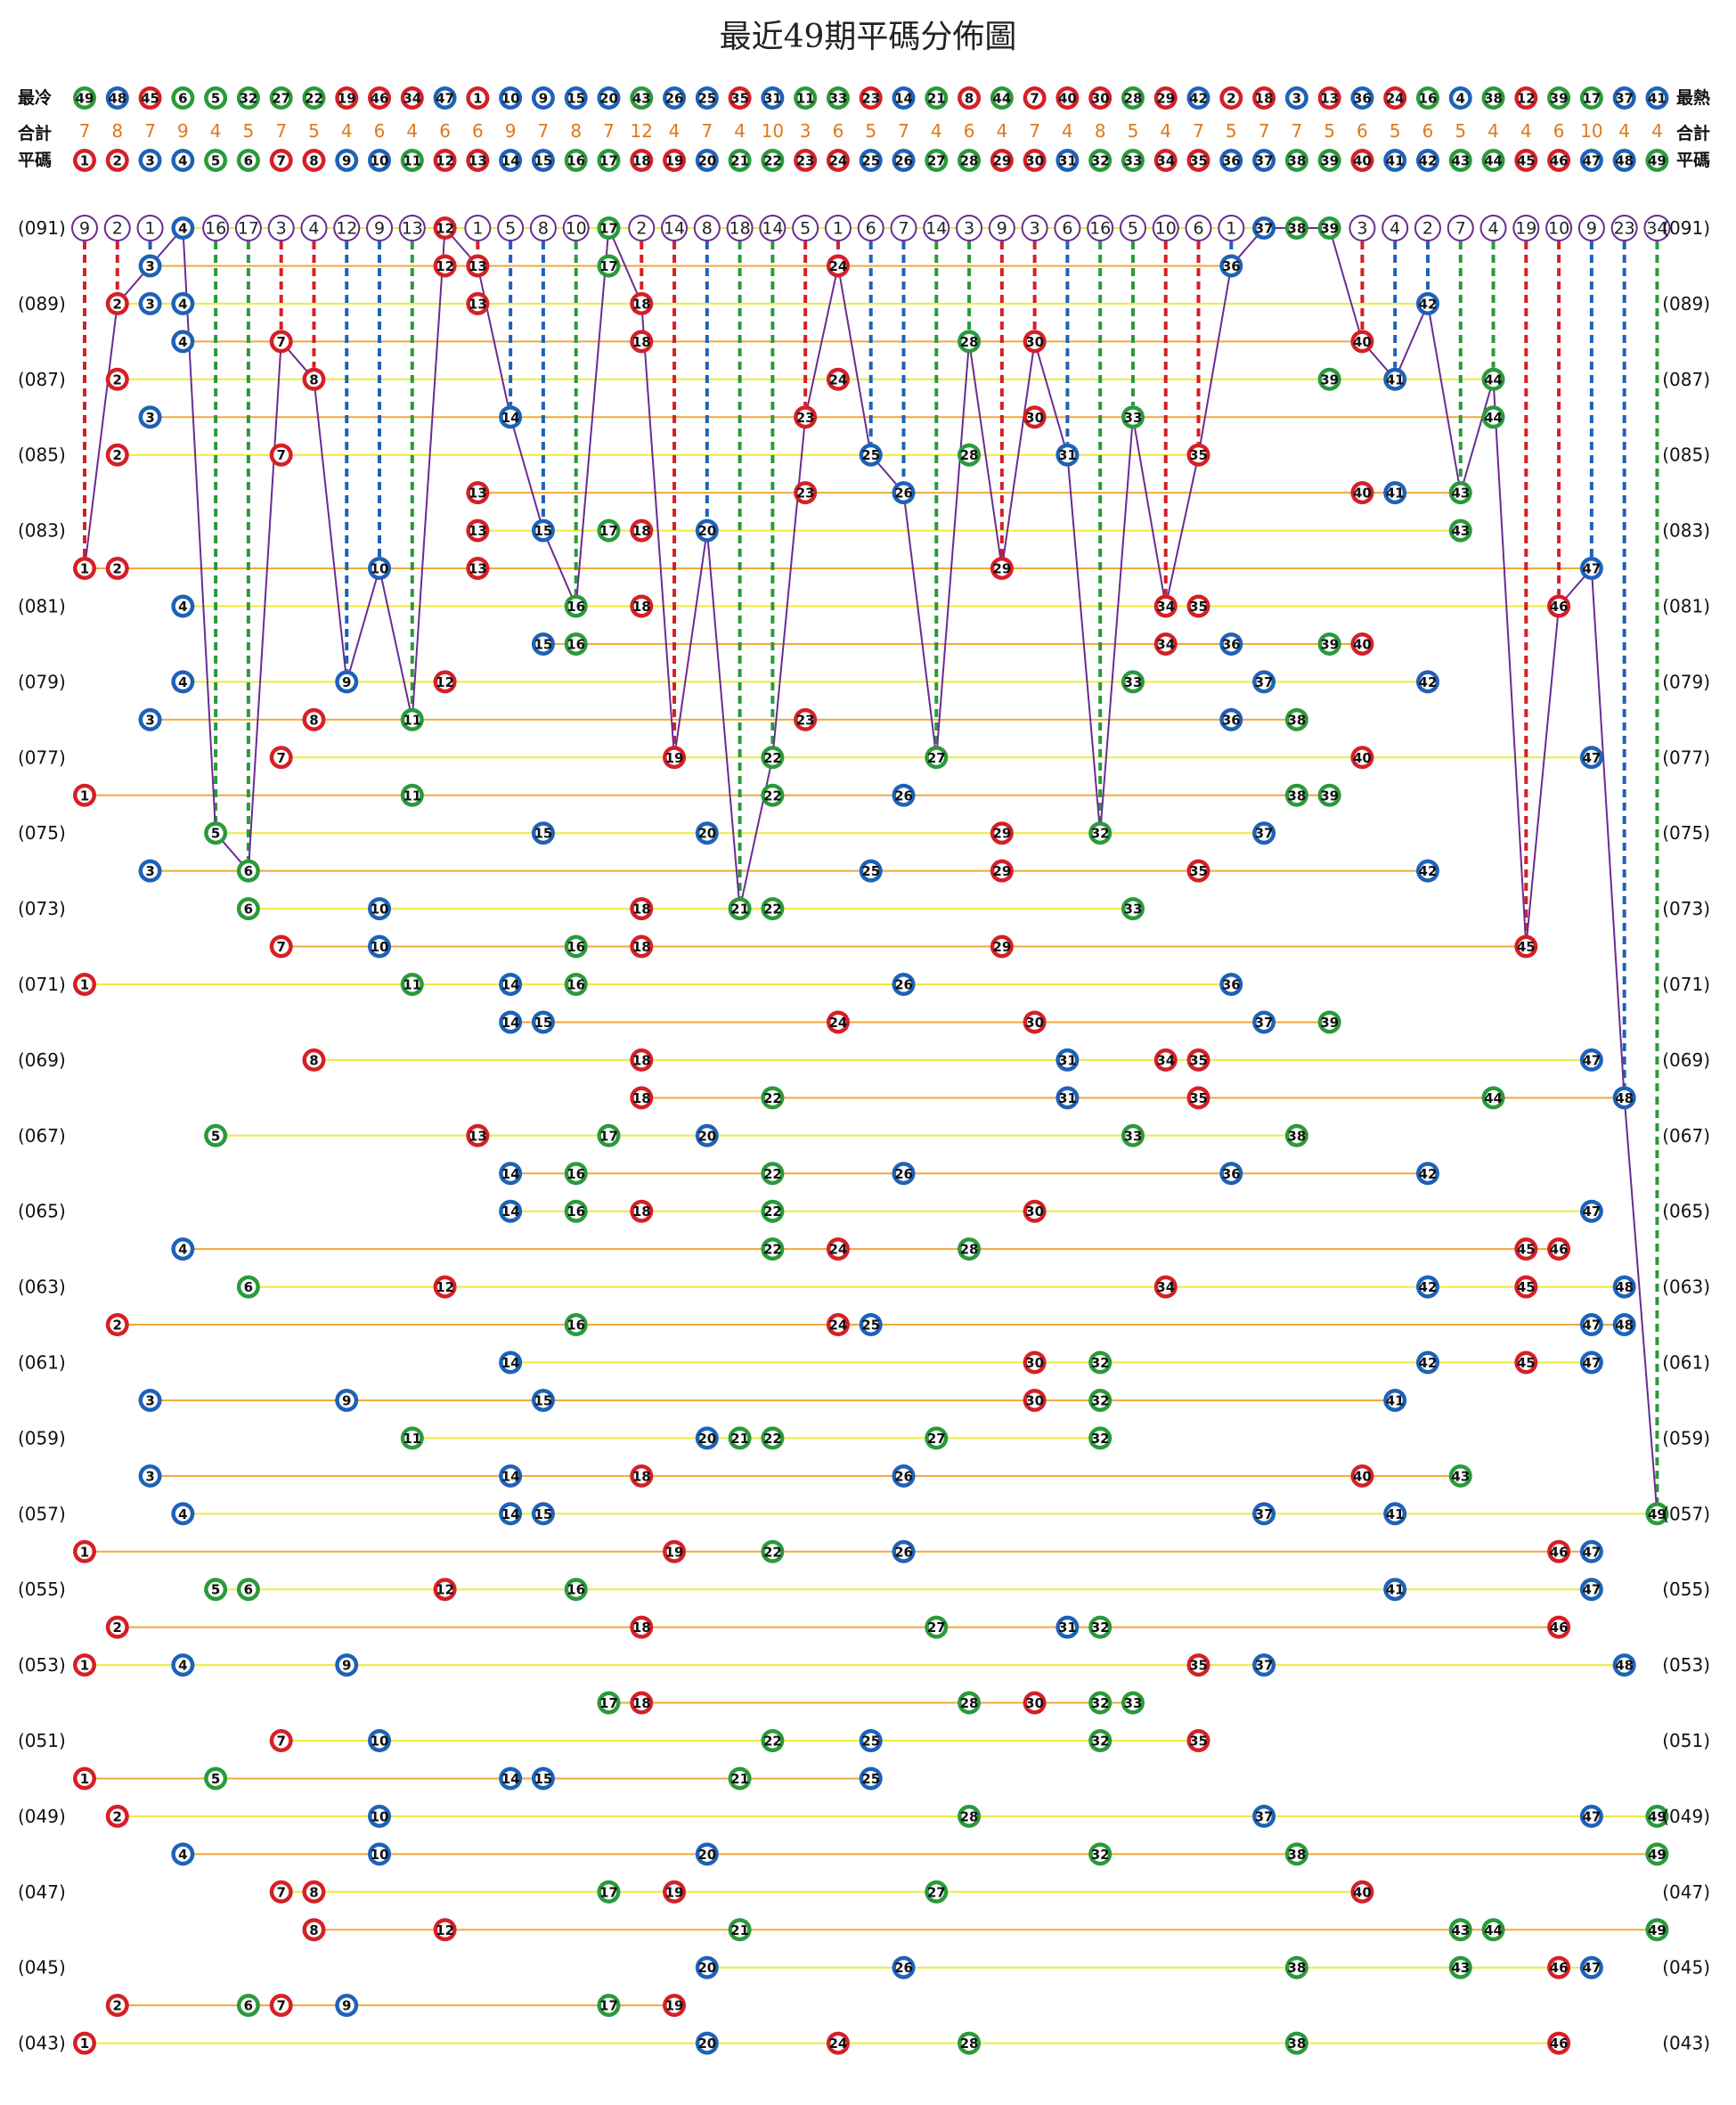 This screenshot has height=2105, width=1736. Describe the element at coordinates (380, 1854) in the screenshot. I see `drawn-ball: 10` at that location.